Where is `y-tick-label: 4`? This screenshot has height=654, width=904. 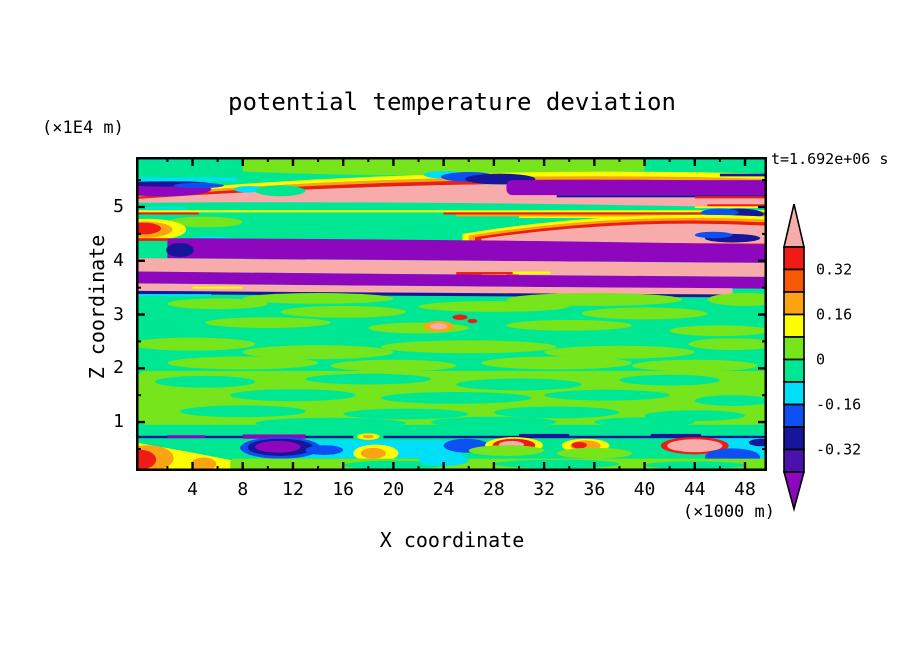
y-tick-label: 4 is located at coordinates (118, 260).